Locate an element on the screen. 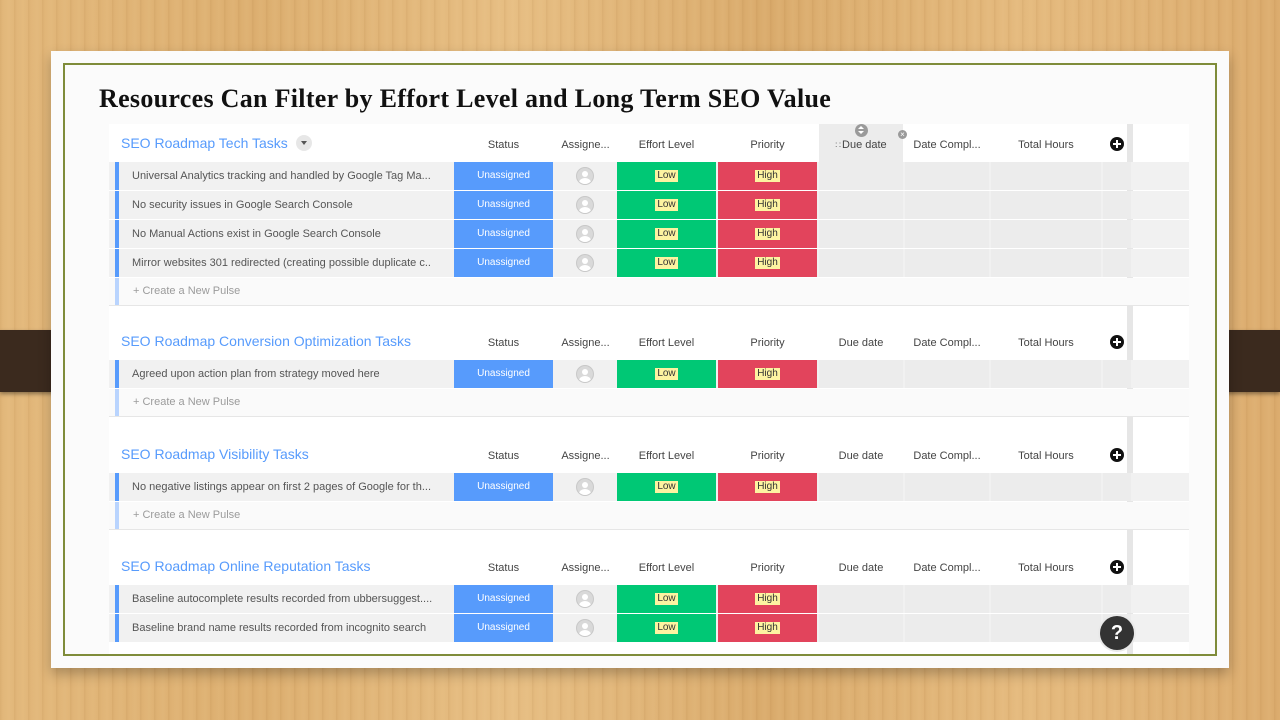 The height and width of the screenshot is (720, 1280). close-icon: × is located at coordinates (902, 134).